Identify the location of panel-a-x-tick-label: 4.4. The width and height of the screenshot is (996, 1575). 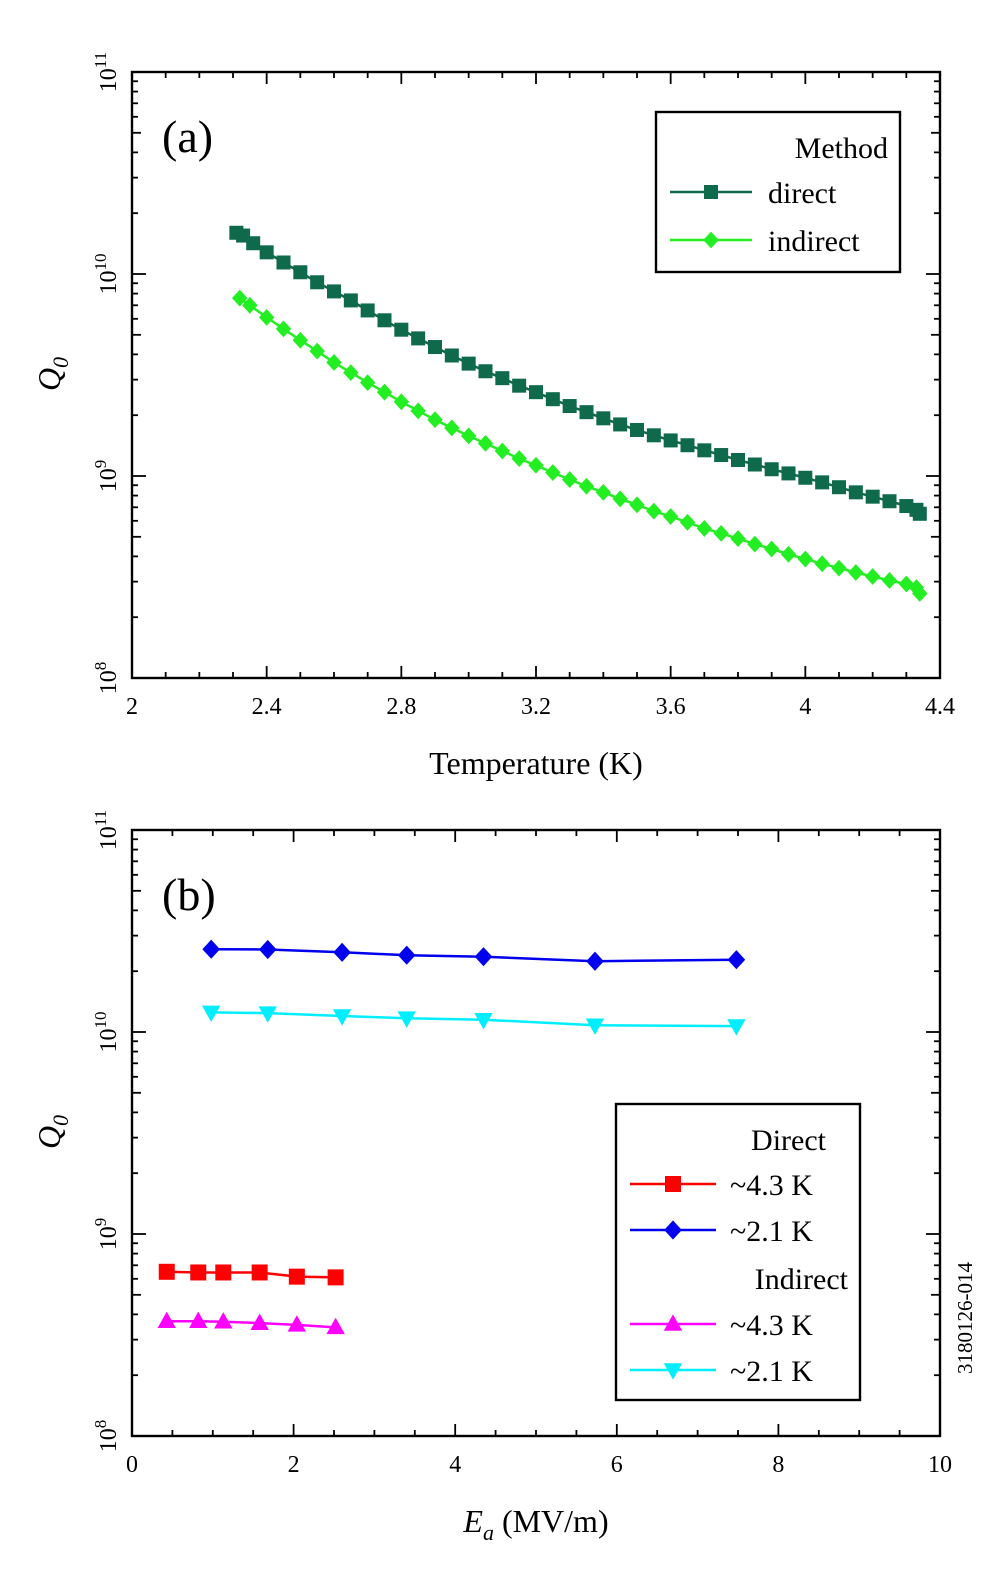
(940, 707).